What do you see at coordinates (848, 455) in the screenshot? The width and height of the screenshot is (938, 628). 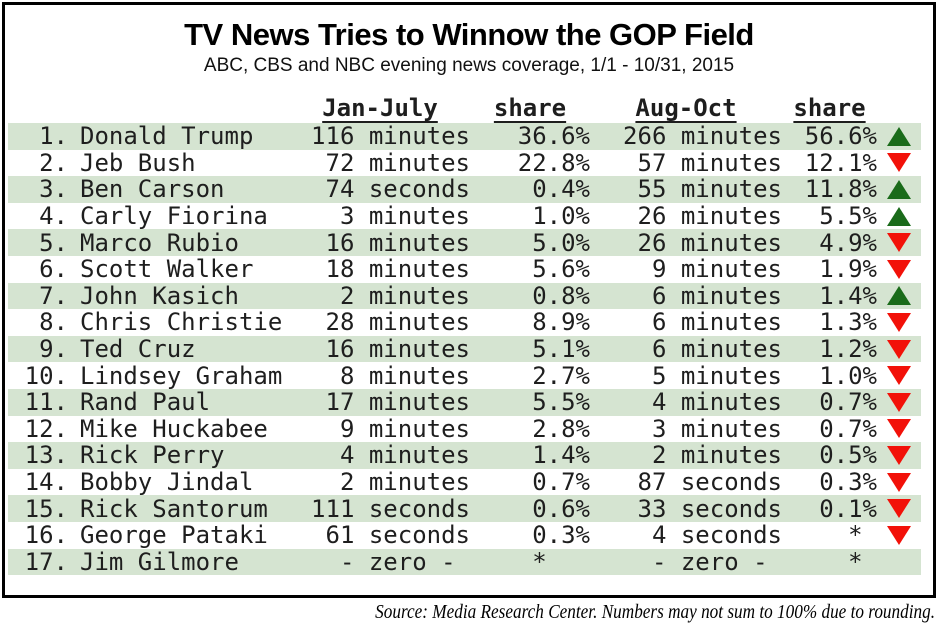 I see `aug-oct-share: 0.5%` at bounding box center [848, 455].